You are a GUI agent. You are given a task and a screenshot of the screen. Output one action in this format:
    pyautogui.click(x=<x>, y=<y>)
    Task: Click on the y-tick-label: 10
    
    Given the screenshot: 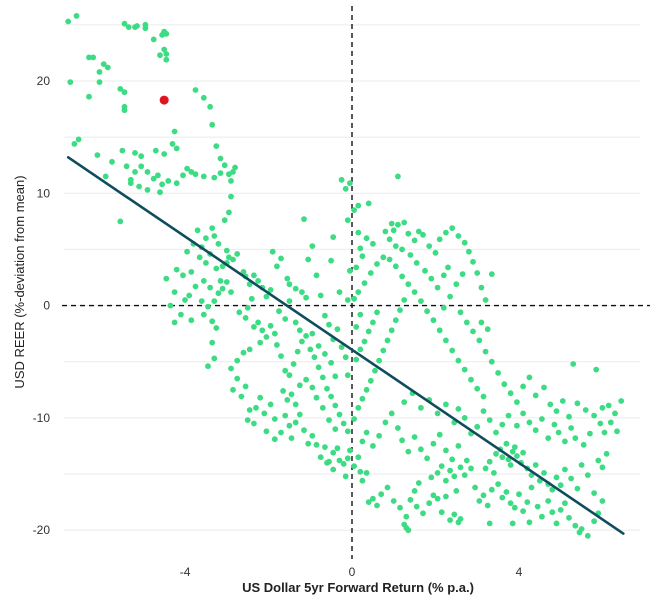 What is the action you would take?
    pyautogui.click(x=44, y=193)
    